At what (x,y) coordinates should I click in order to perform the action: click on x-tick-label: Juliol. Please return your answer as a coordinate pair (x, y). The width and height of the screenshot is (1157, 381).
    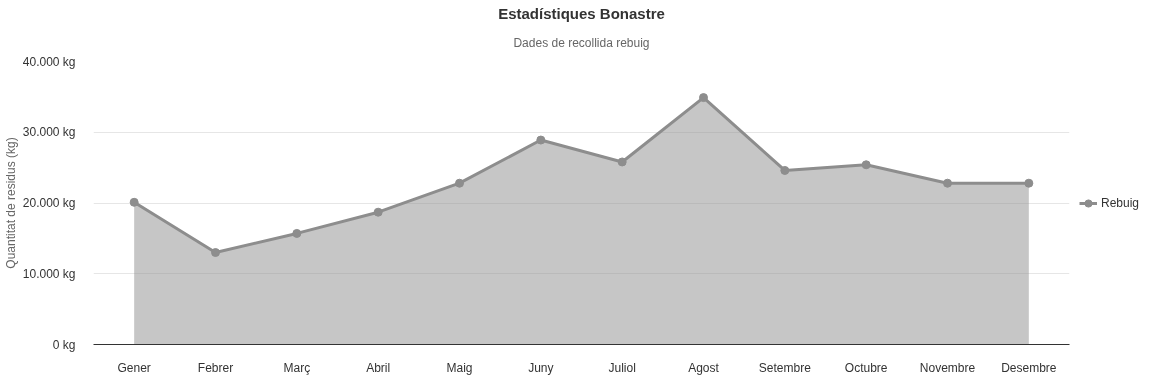
    Looking at the image, I should click on (622, 367).